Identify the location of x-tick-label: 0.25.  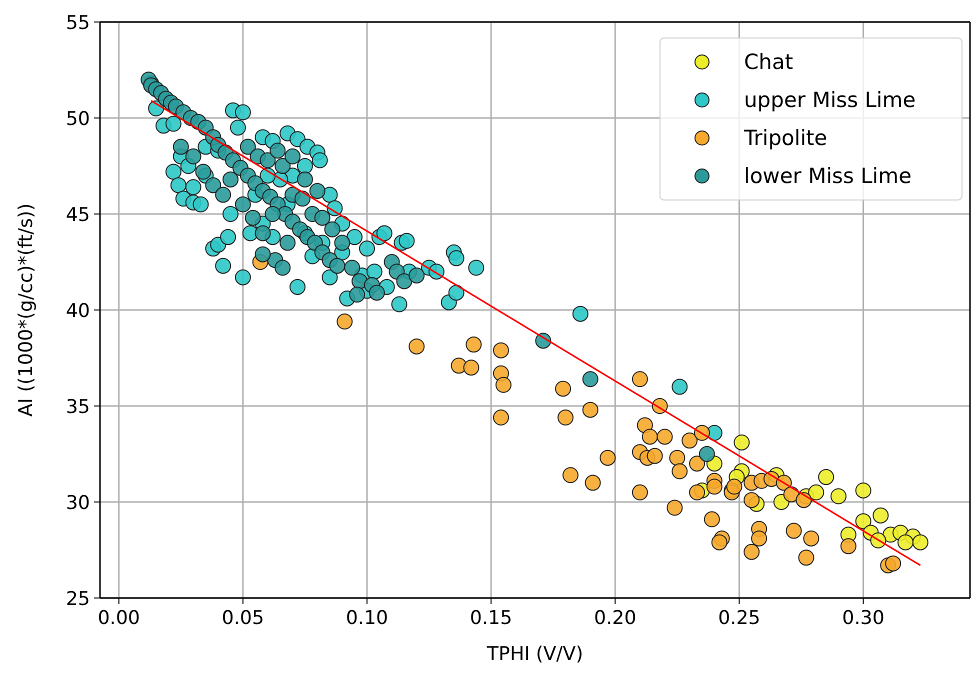
(739, 618).